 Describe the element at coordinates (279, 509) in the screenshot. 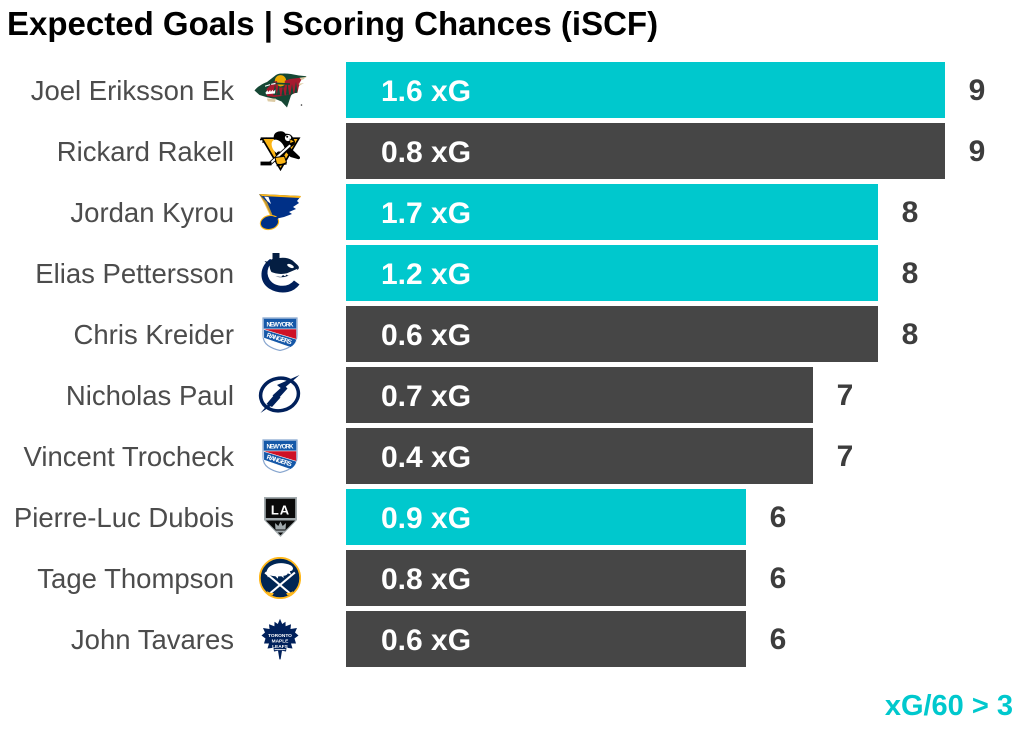

I see `svg-text: LA` at that location.